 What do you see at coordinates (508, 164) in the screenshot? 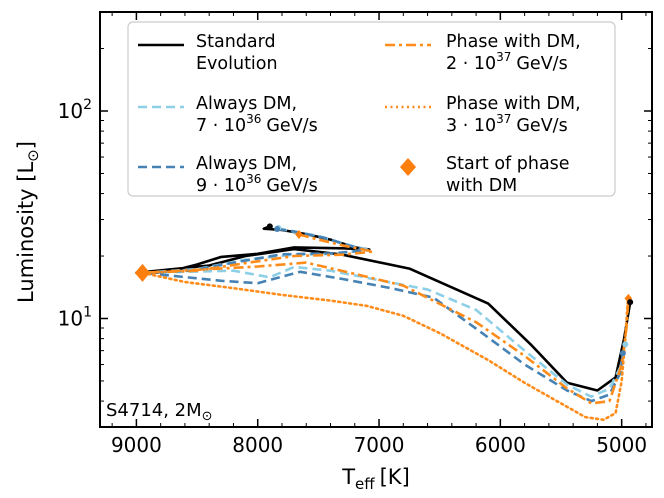
I see `legend-text-line1: Start of phase` at bounding box center [508, 164].